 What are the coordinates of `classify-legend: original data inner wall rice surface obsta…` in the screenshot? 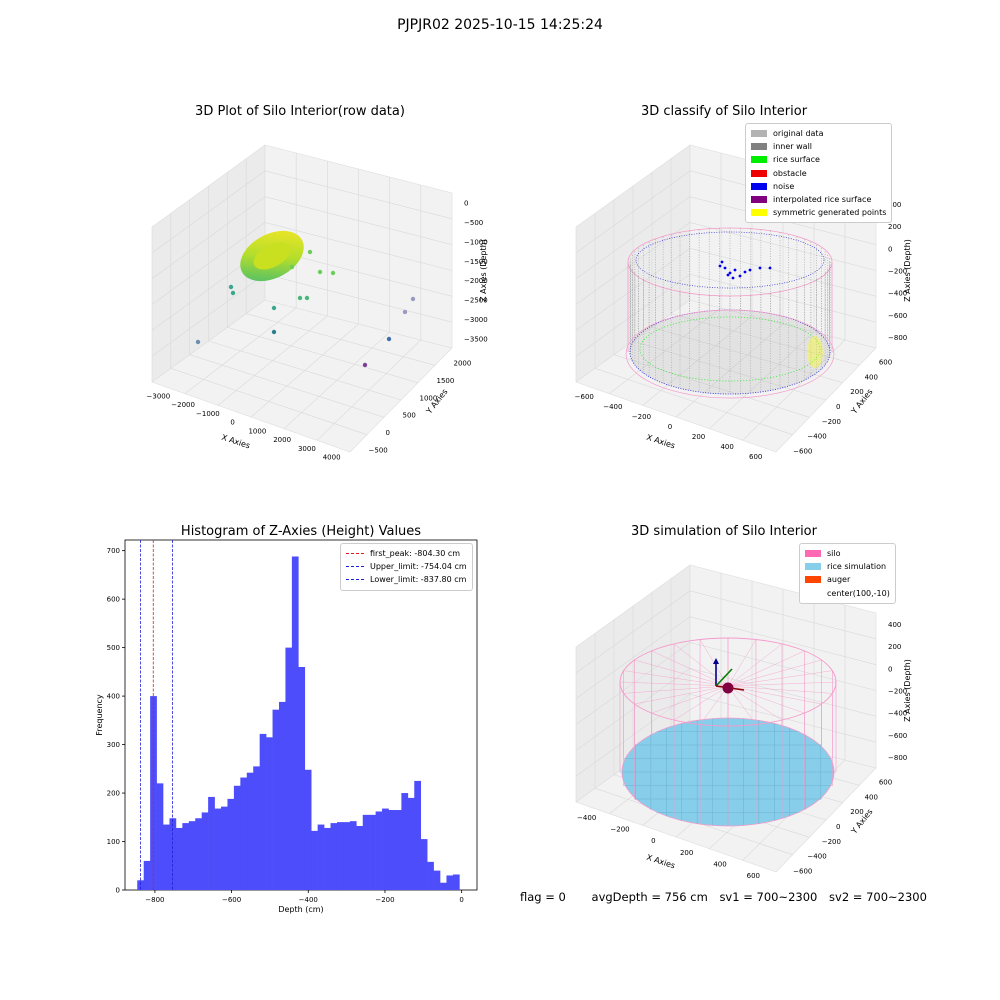 It's located at (819, 173).